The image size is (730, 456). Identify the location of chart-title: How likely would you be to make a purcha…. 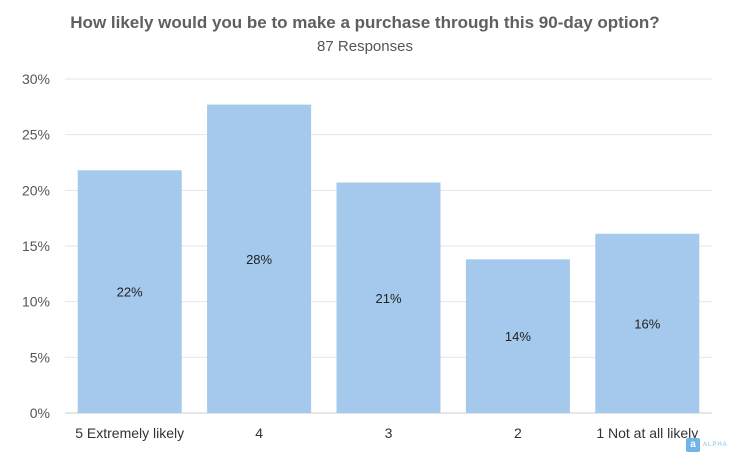
(365, 22).